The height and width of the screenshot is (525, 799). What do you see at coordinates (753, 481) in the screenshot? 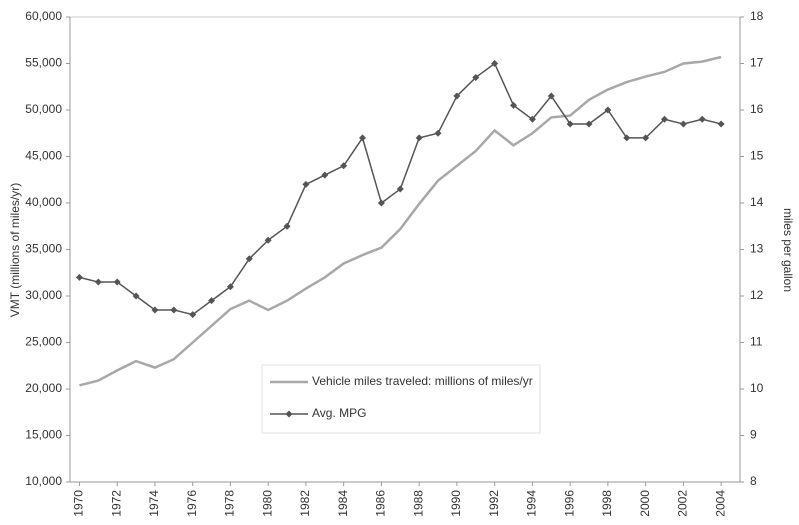
I see `y2-tick-label: 8` at bounding box center [753, 481].